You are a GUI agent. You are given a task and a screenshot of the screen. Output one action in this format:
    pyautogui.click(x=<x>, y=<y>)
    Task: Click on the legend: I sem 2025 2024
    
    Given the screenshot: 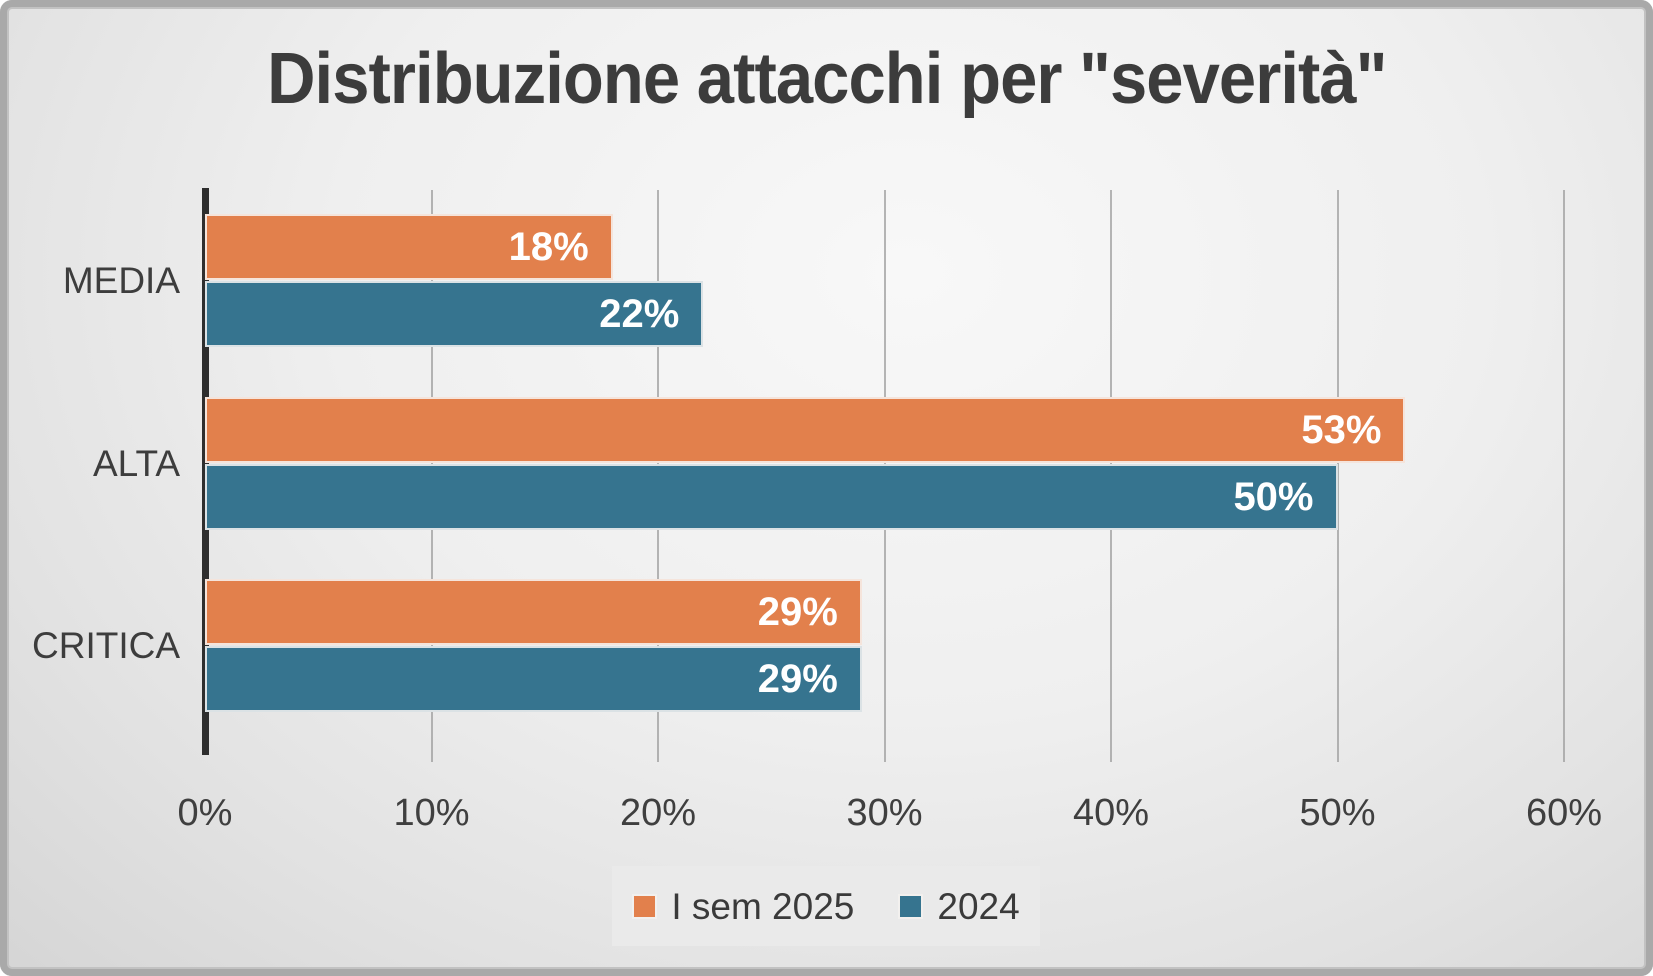 What is the action you would take?
    pyautogui.click(x=826, y=906)
    